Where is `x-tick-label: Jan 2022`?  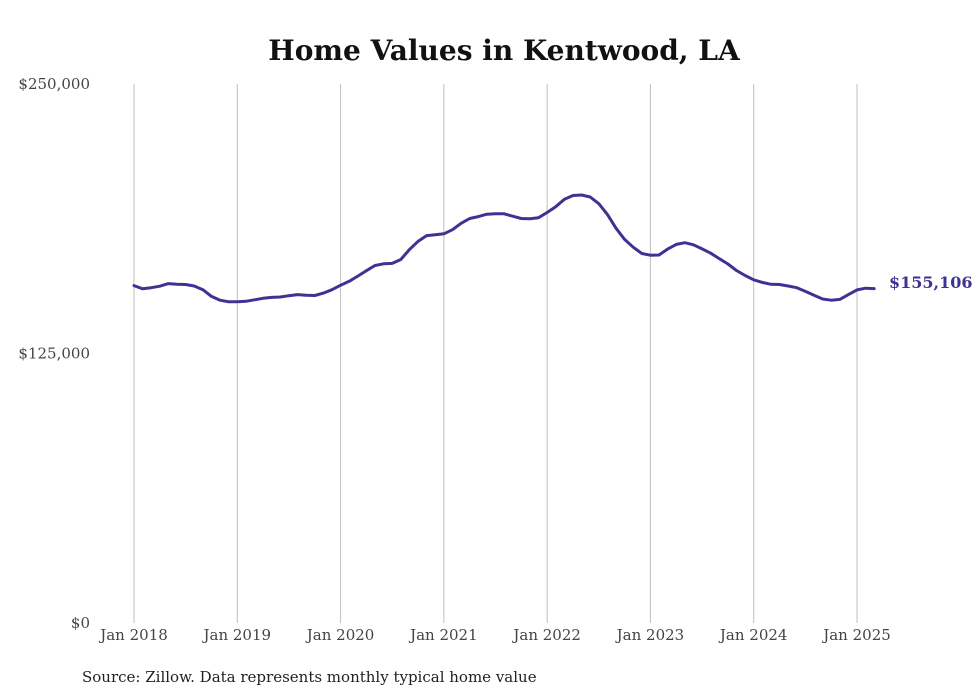 x-tick-label: Jan 2022 is located at coordinates (546, 635).